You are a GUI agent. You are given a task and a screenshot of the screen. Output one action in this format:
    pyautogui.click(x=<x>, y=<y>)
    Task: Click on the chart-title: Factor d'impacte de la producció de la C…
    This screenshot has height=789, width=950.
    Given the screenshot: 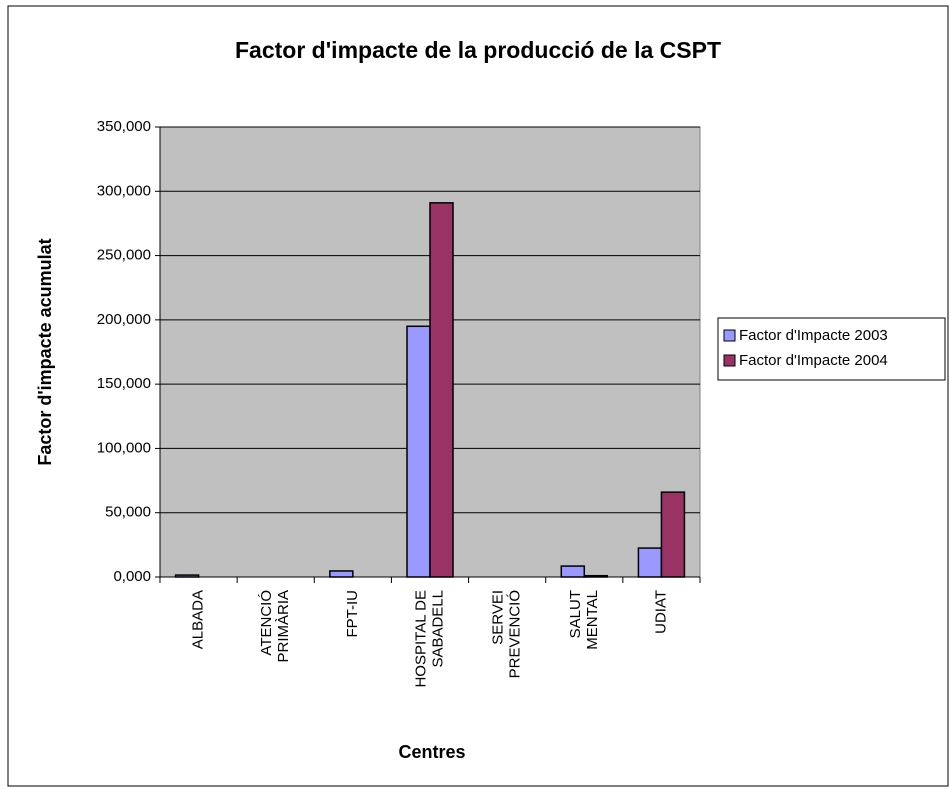 What is the action you would take?
    pyautogui.click(x=478, y=50)
    